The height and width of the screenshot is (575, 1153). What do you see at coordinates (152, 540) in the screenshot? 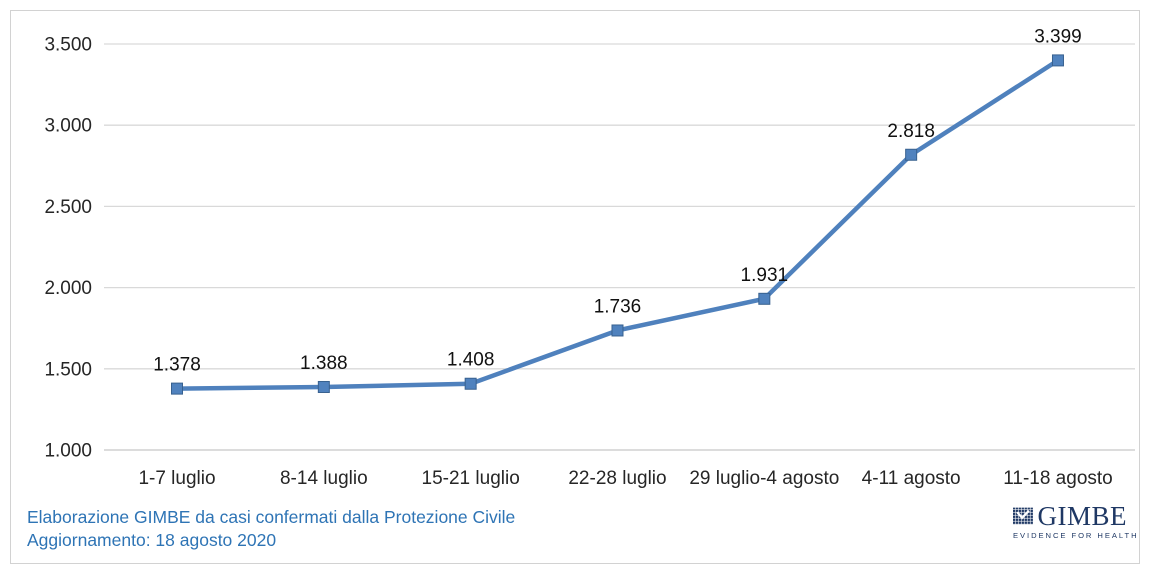
I see `chart-update-note: Aggiornamento: 18 agosto 2020` at bounding box center [152, 540].